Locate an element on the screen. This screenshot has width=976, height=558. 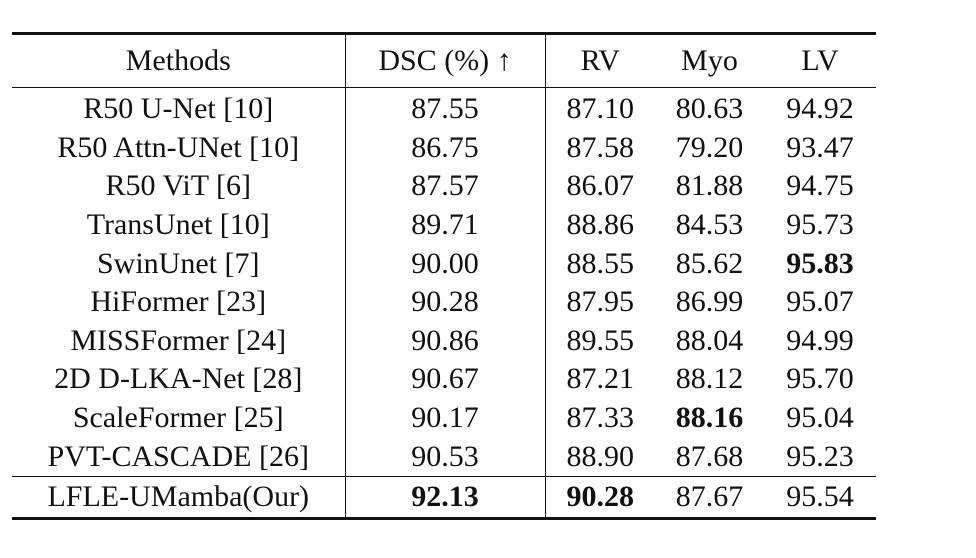
cell-method: LFLE-UMamba(Our) is located at coordinates (179, 497).